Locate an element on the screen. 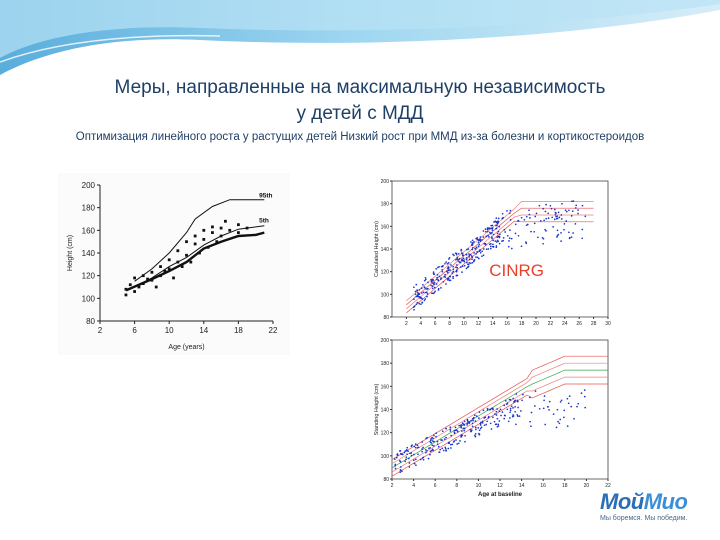  y-tick-label: 140 is located at coordinates (385, 411).